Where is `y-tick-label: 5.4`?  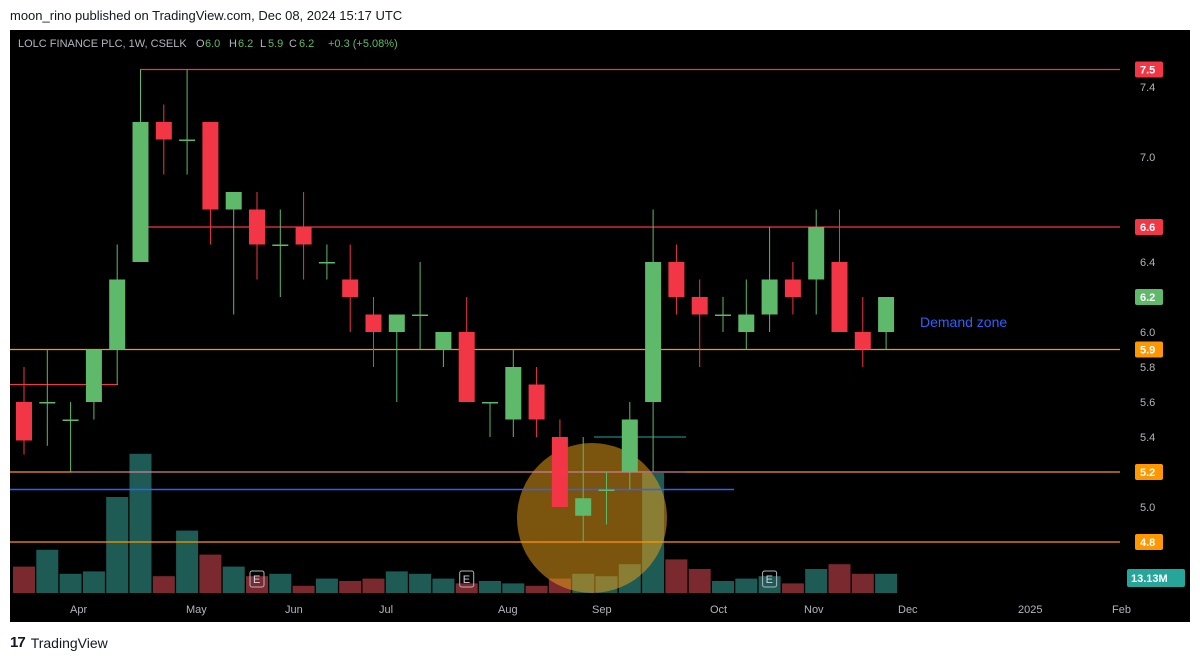 y-tick-label: 5.4 is located at coordinates (1147, 438).